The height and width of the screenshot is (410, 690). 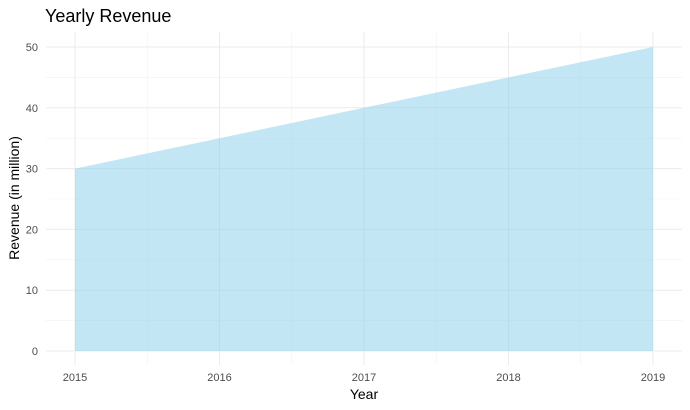 I want to click on x-tick-label: 2016, so click(x=219, y=378).